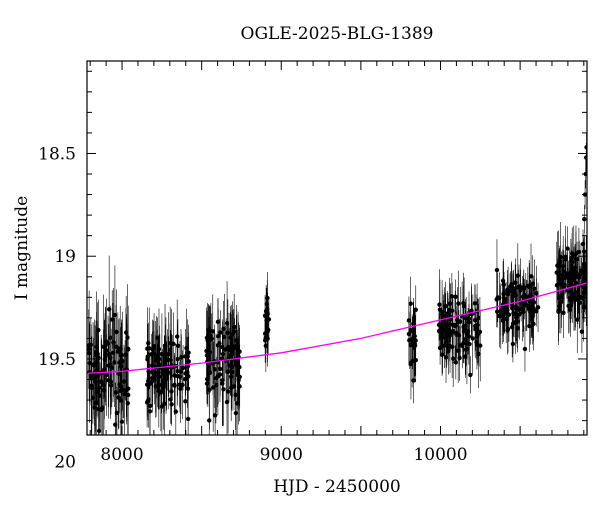 This screenshot has width=600, height=512. Describe the element at coordinates (121, 455) in the screenshot. I see `x-tick-label: 8000` at that location.